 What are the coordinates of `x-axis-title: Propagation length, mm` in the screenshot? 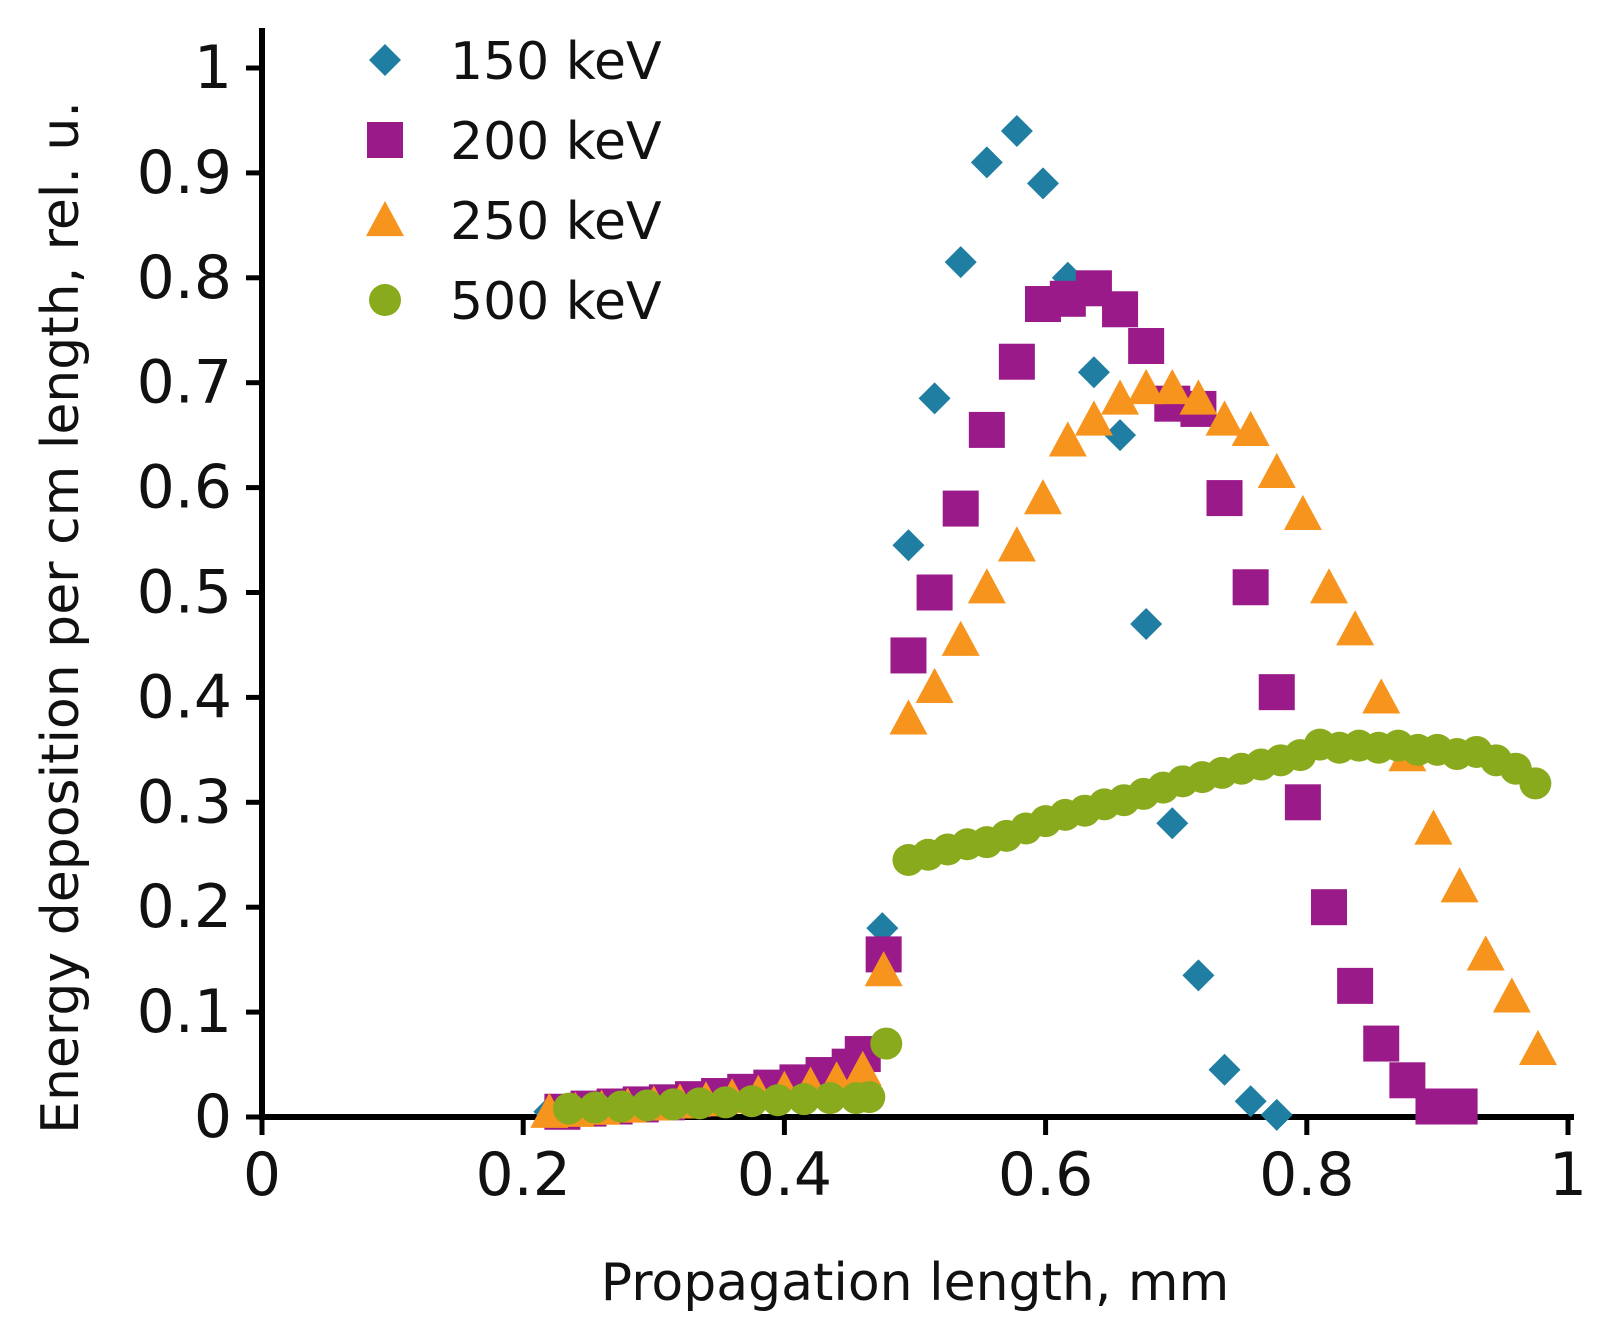 It's located at (915, 1283).